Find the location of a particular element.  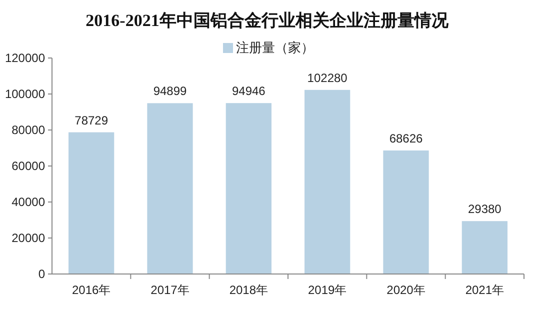

x-tick-label: 2018年 is located at coordinates (248, 290).